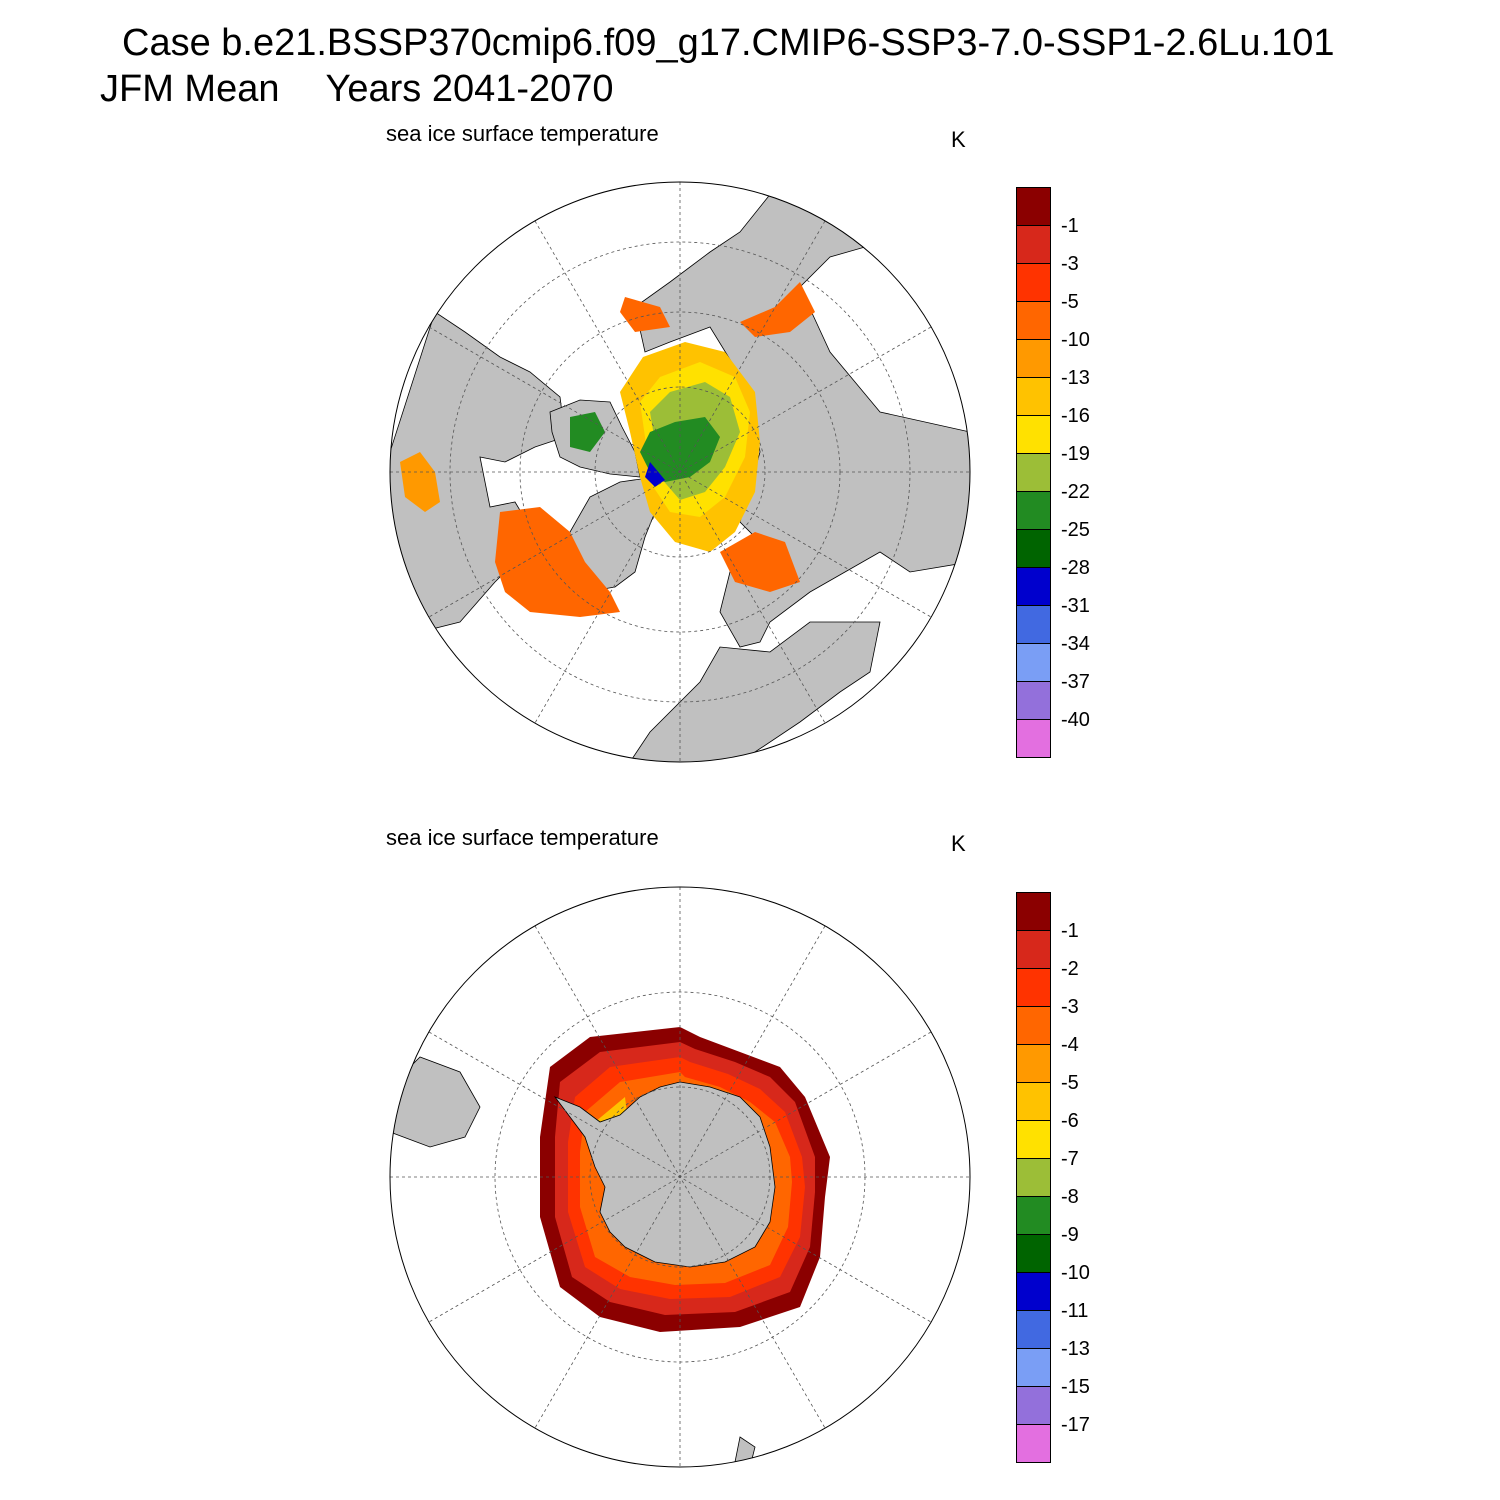 The image size is (1500, 1500). What do you see at coordinates (1070, 302) in the screenshot?
I see `north-colorbar-label: -5` at bounding box center [1070, 302].